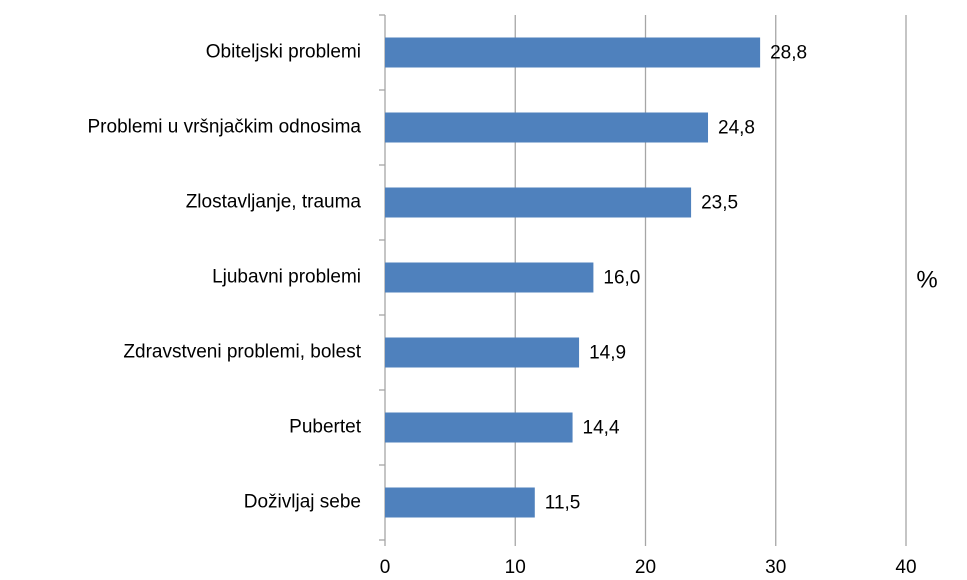 The height and width of the screenshot is (580, 967). I want to click on x-tick-label: 30, so click(775, 567).